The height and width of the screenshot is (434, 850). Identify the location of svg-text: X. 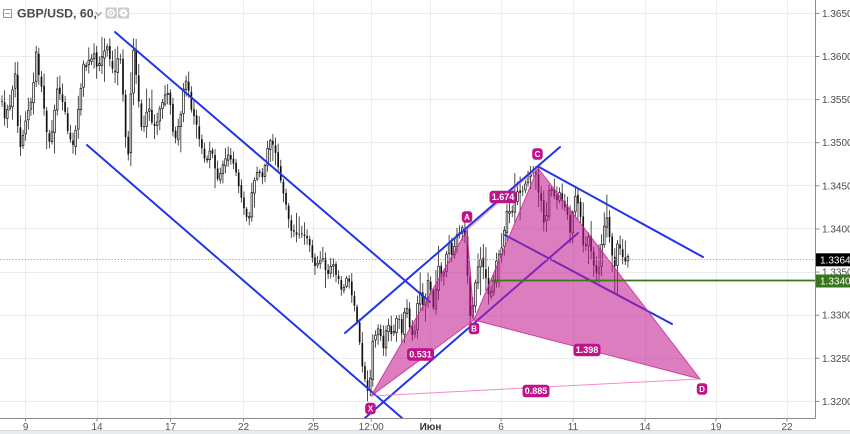
(371, 408).